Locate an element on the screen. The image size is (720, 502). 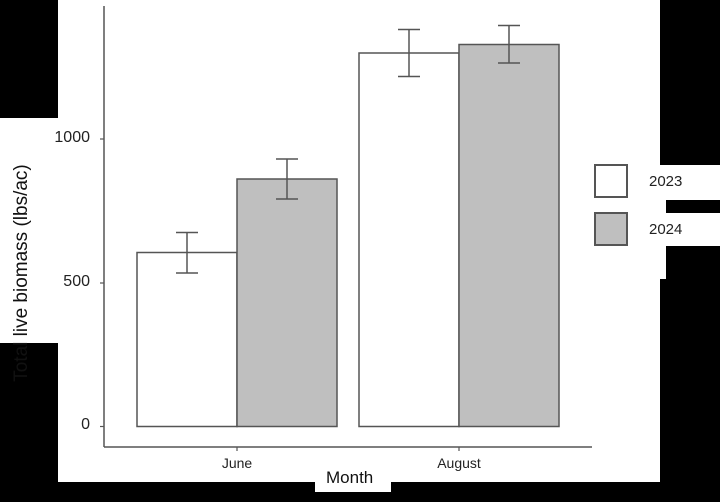
xcat-label-june: June is located at coordinates (237, 463).